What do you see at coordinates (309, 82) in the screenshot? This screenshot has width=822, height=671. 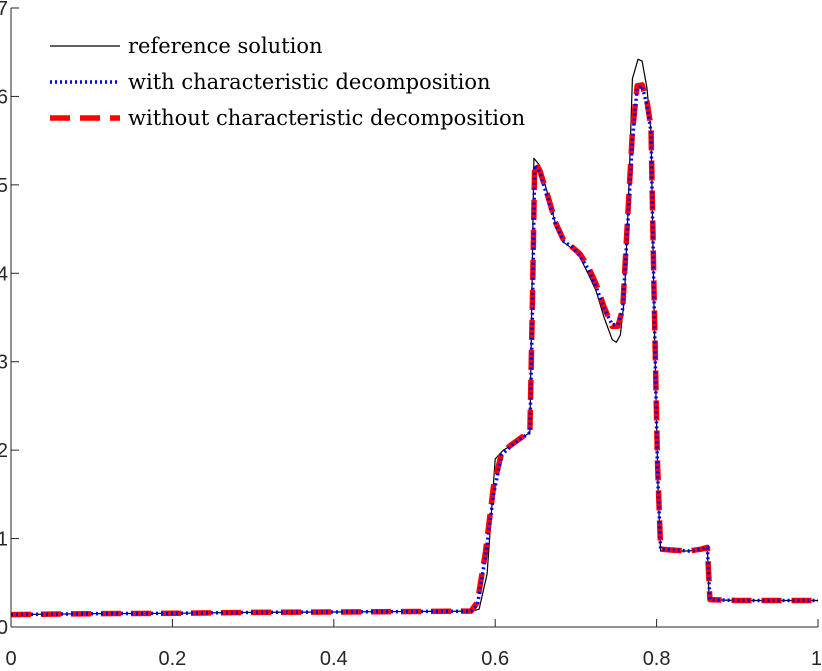 I see `legend-label: with characteristic decomposition` at bounding box center [309, 82].